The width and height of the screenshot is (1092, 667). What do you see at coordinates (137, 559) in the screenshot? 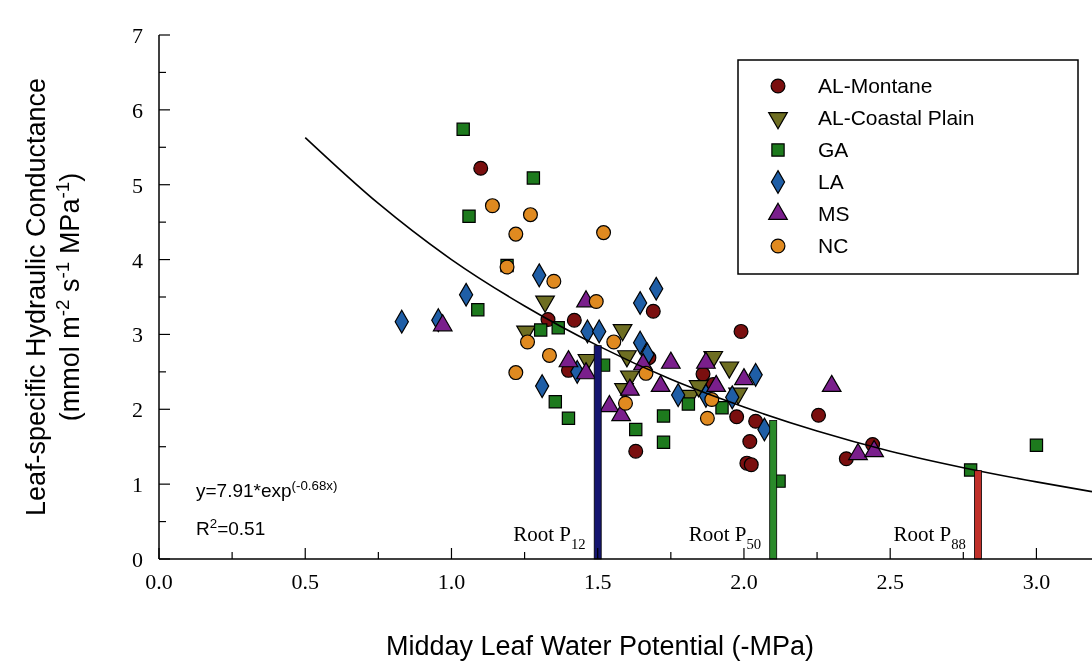
I see `y-tick-label: 0` at bounding box center [137, 559].